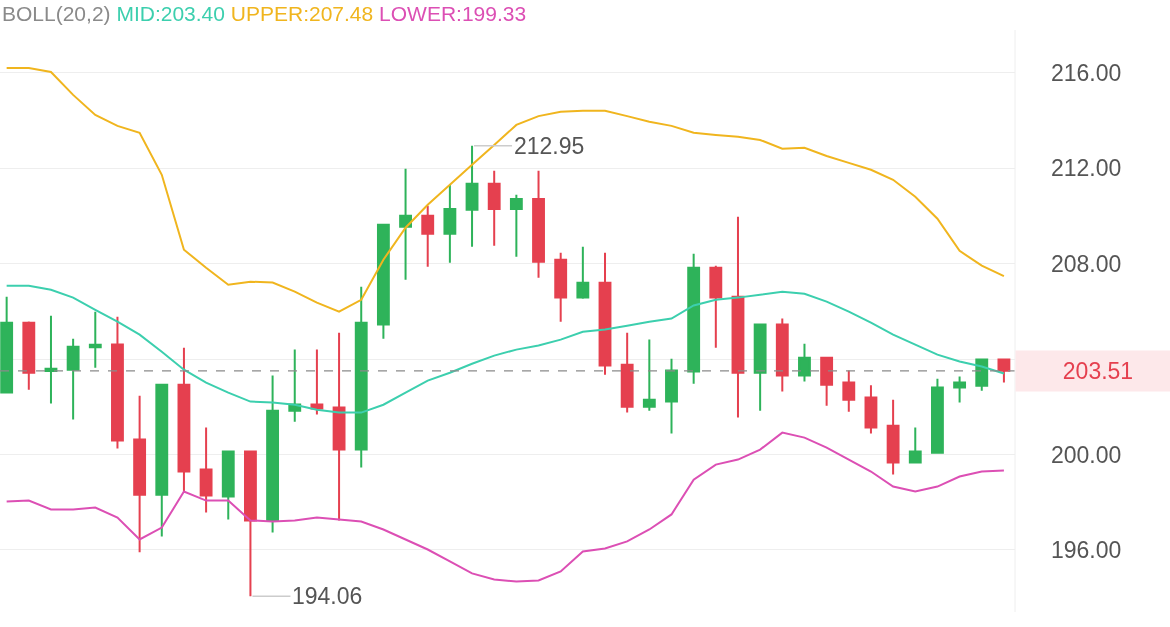  What do you see at coordinates (302, 13) in the screenshot?
I see `text: UPPER:207.48` at bounding box center [302, 13].